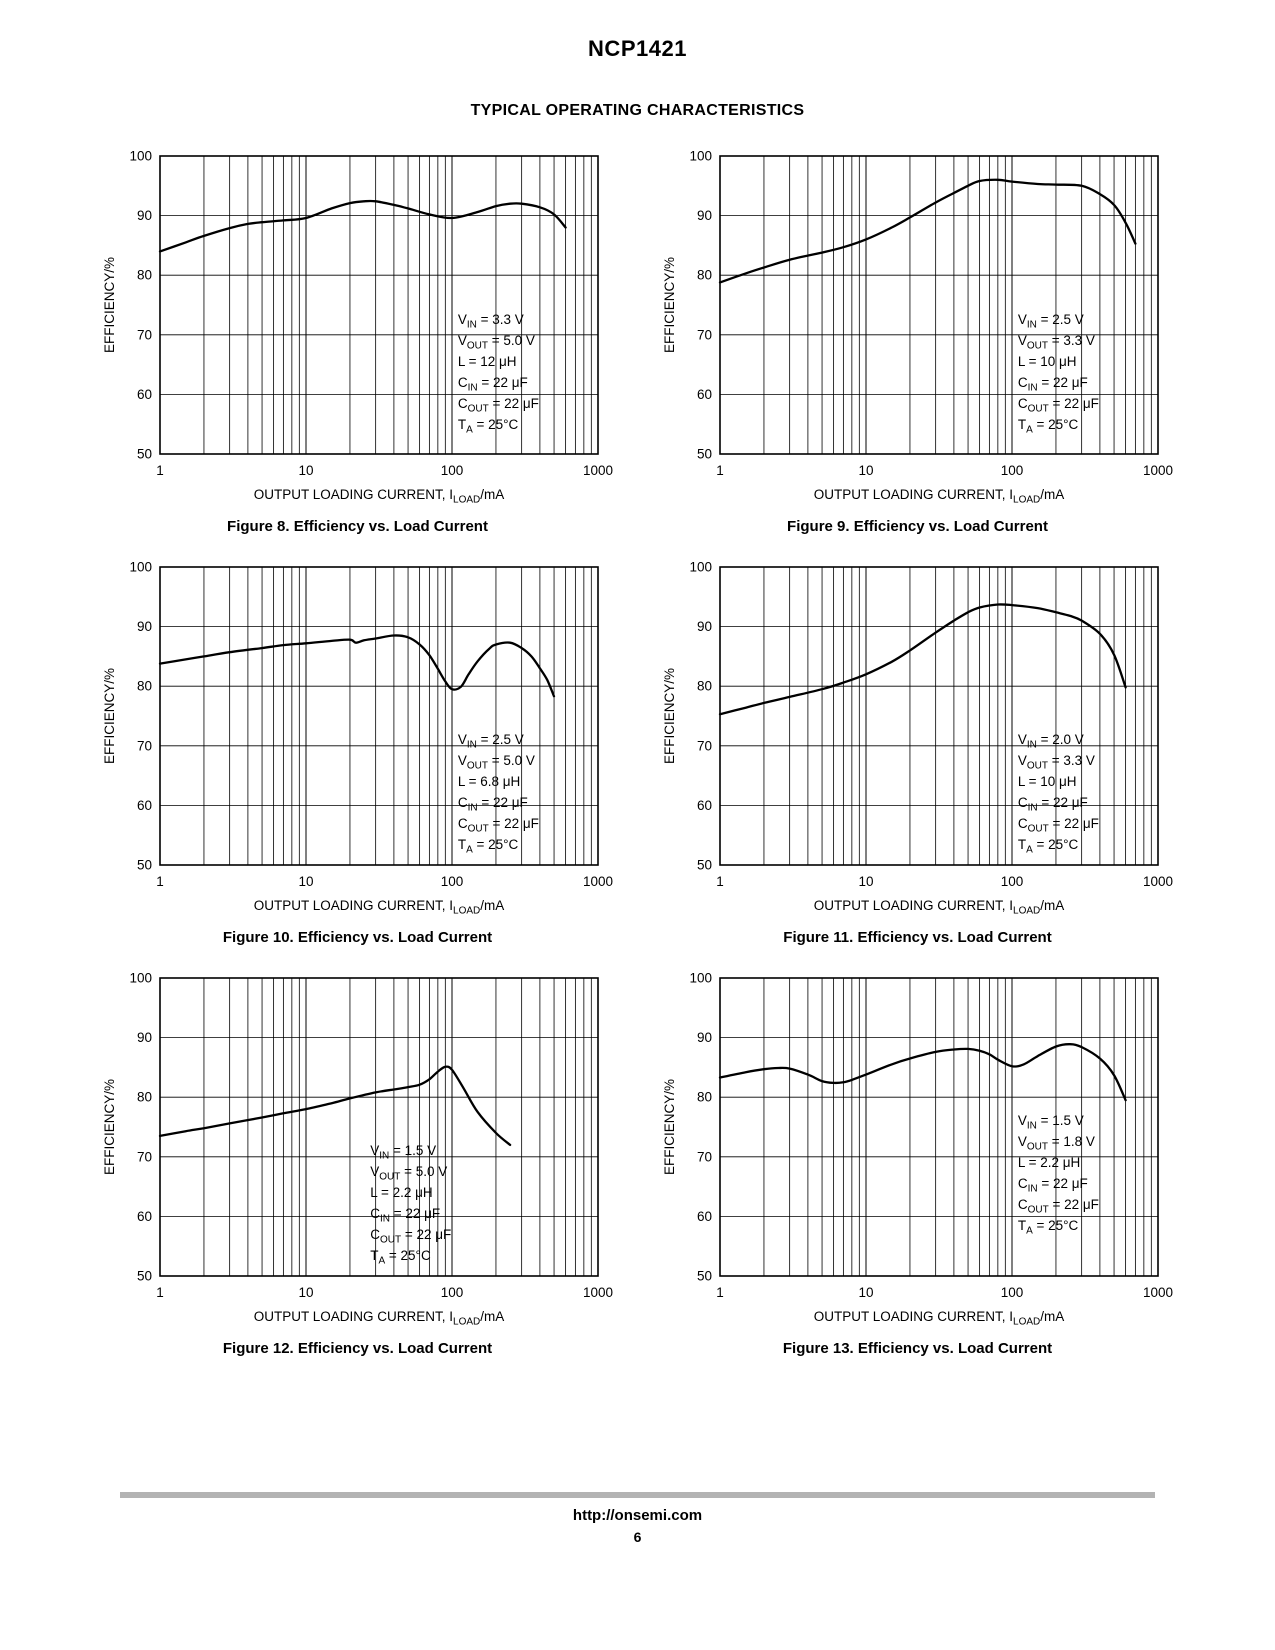 The height and width of the screenshot is (1650, 1275). I want to click on svg-text: VOUT = 1.8 V, so click(1055, 1143).